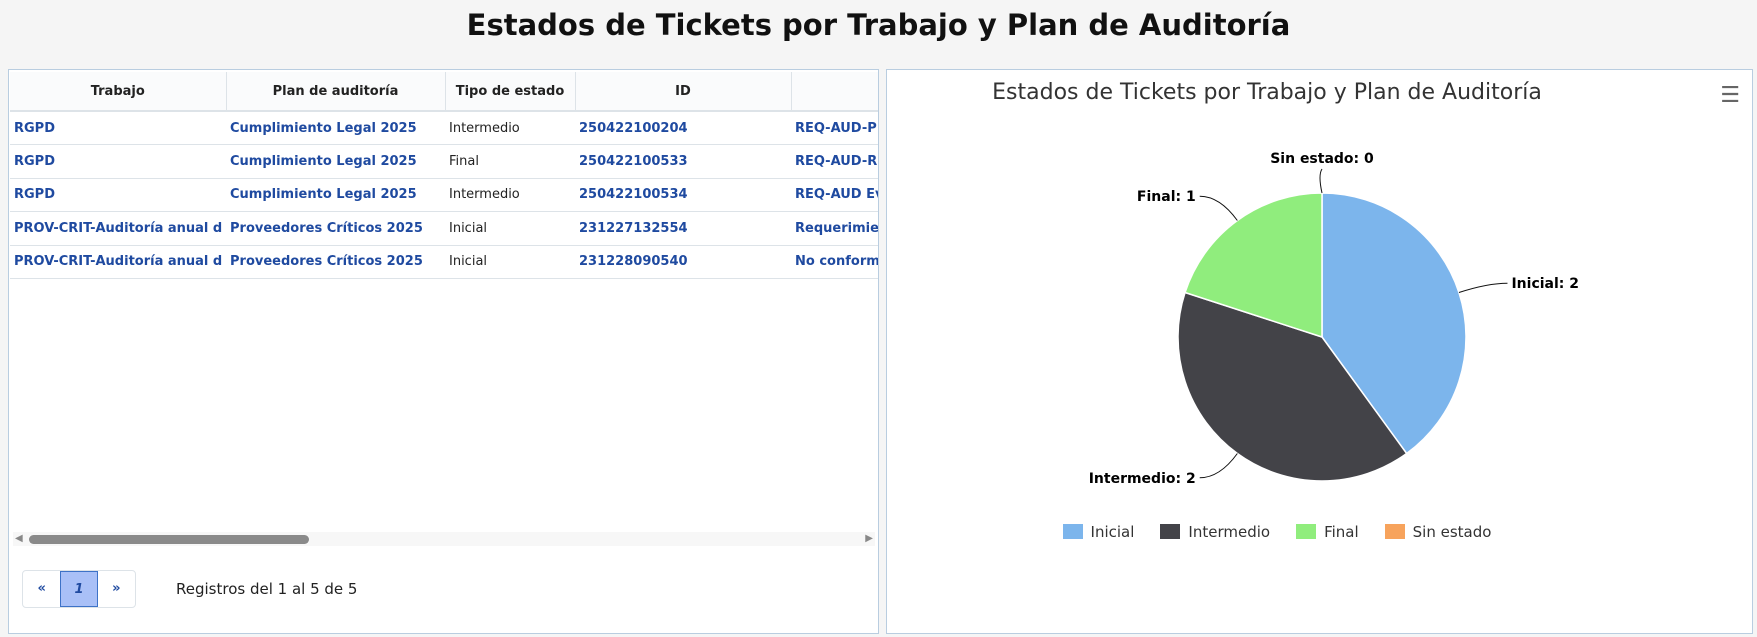 The image size is (1757, 637). Describe the element at coordinates (1166, 197) in the screenshot. I see `data-label: Final: 1` at that location.